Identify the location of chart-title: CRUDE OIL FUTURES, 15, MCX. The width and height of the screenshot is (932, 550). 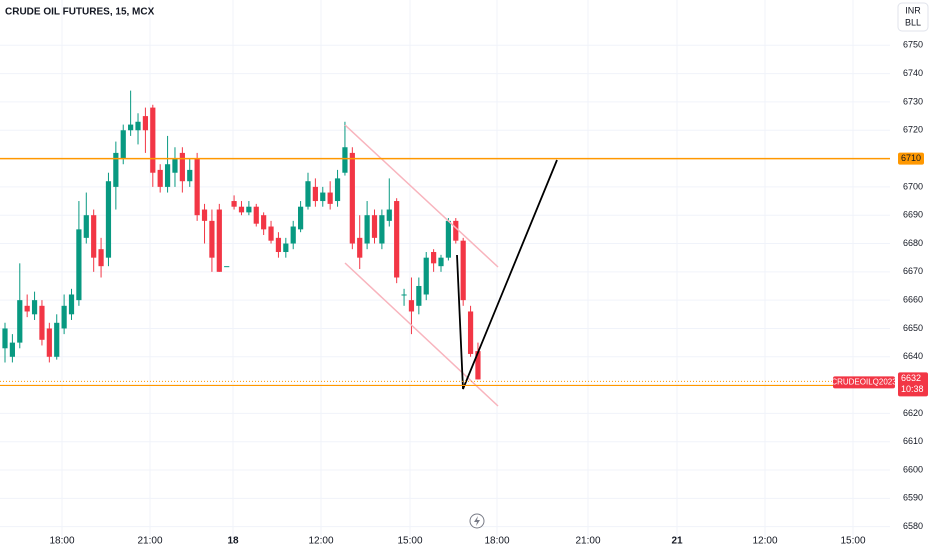
(80, 12).